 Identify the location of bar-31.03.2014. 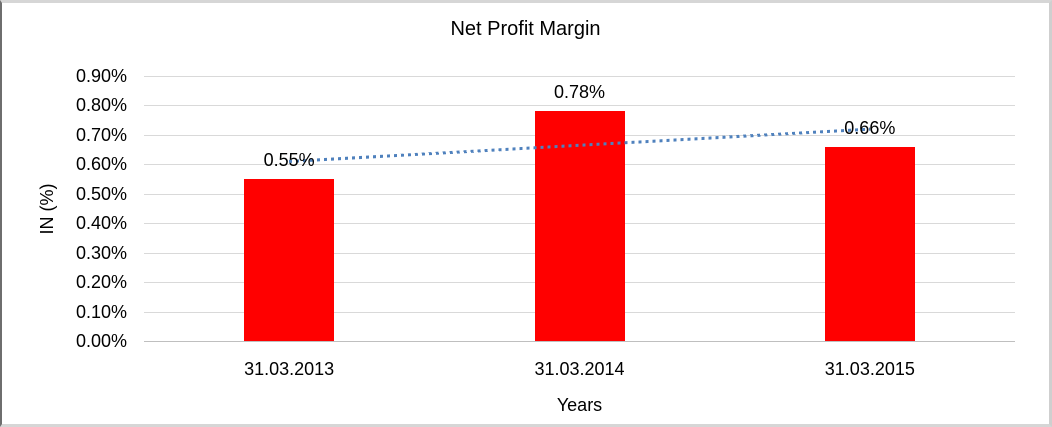
(579, 226).